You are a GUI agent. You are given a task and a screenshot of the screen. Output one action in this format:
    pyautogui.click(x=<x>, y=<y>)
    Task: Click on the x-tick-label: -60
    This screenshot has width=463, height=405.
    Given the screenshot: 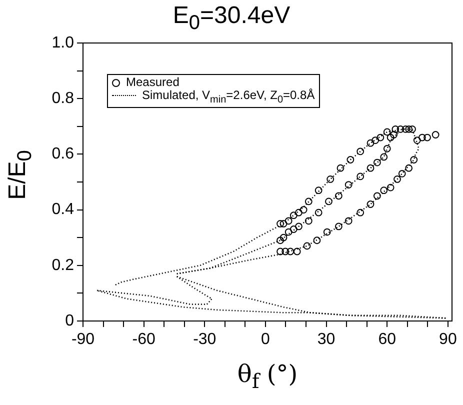 What is the action you would take?
    pyautogui.click(x=144, y=339)
    